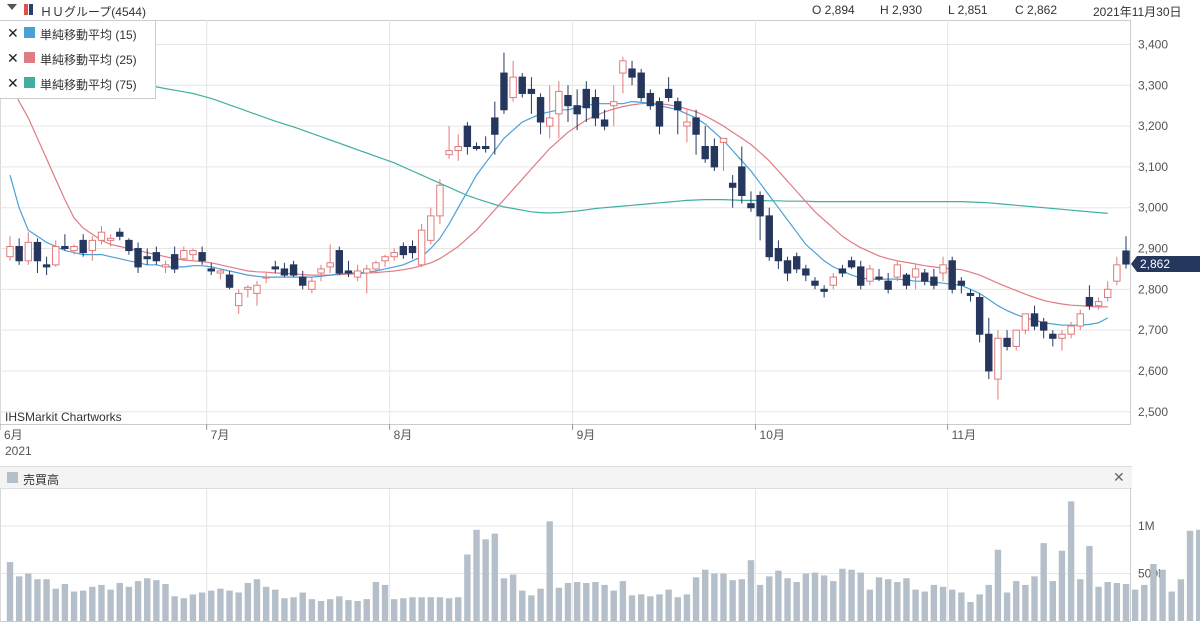 Image resolution: width=1200 pixels, height=622 pixels. I want to click on remove-ma15-icon: ✕, so click(13, 33).